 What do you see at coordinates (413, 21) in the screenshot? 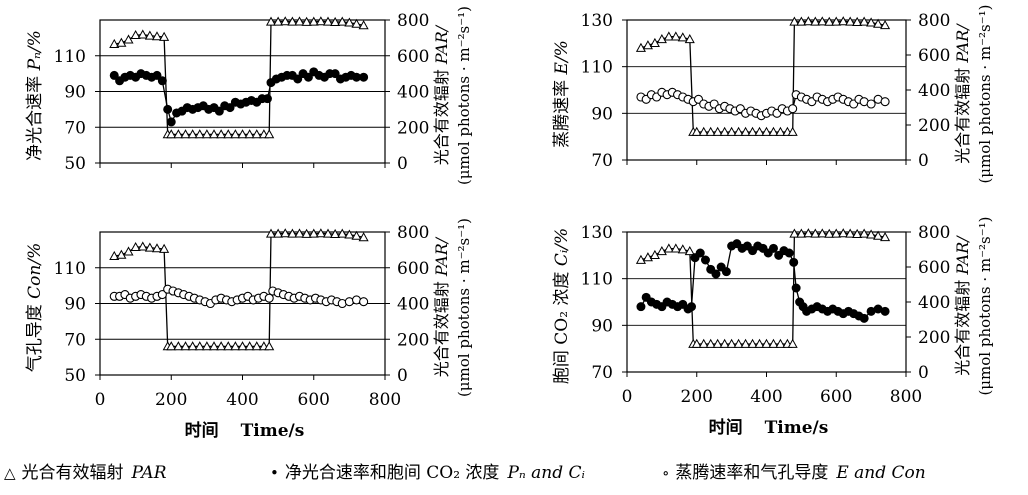
I see `panel1-par-tick-label: 800` at bounding box center [413, 21].